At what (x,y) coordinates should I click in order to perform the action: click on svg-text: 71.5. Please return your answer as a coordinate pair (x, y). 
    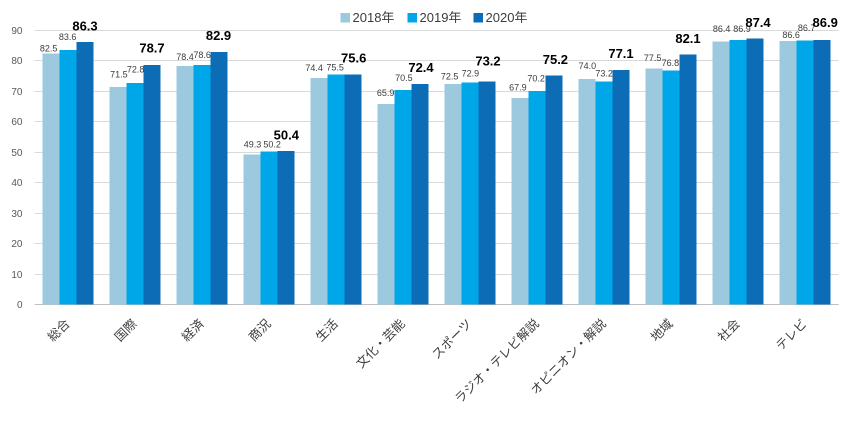
    Looking at the image, I should click on (119, 75).